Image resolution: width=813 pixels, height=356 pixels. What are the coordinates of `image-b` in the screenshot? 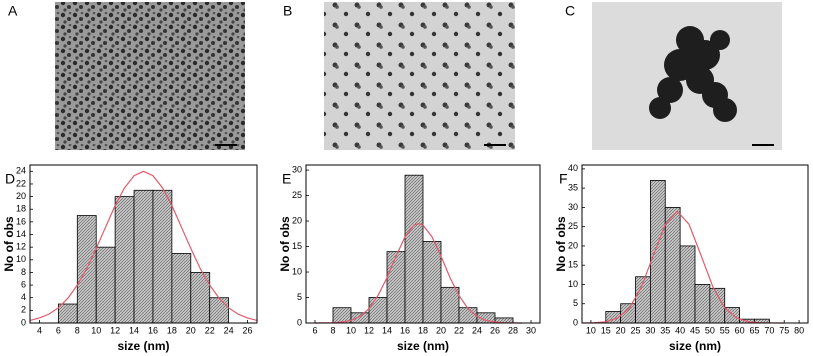 It's located at (419, 76).